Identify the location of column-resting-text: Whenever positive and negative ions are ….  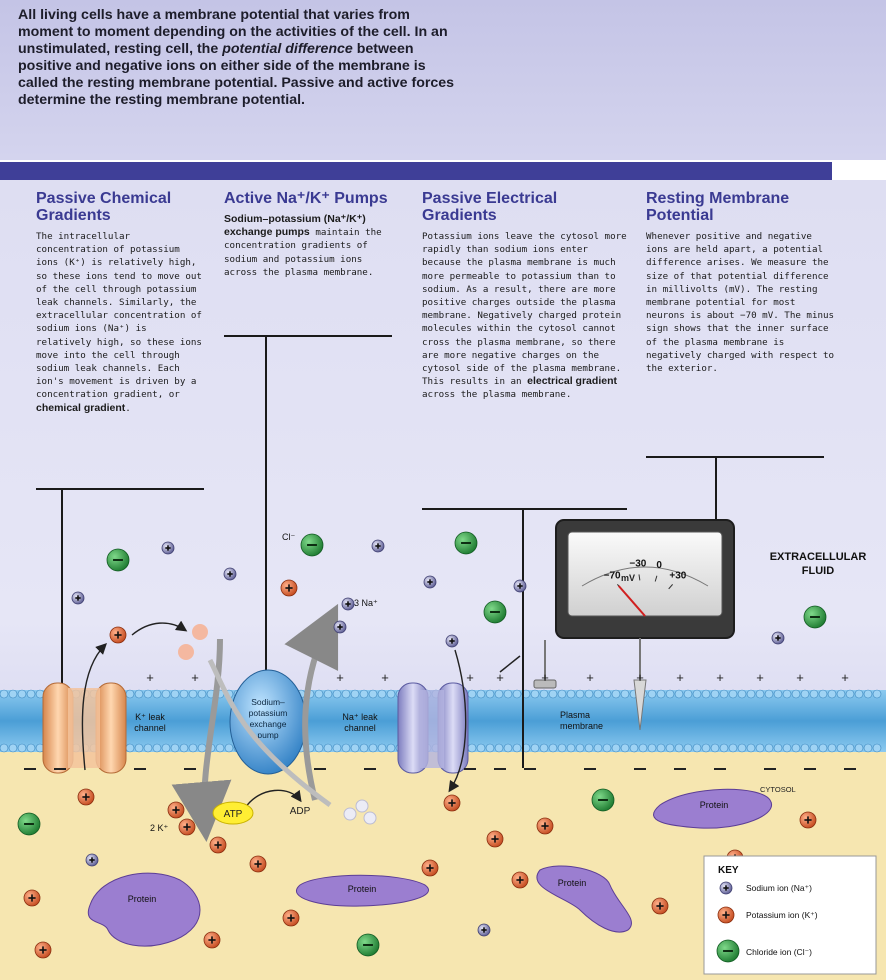
(740, 303).